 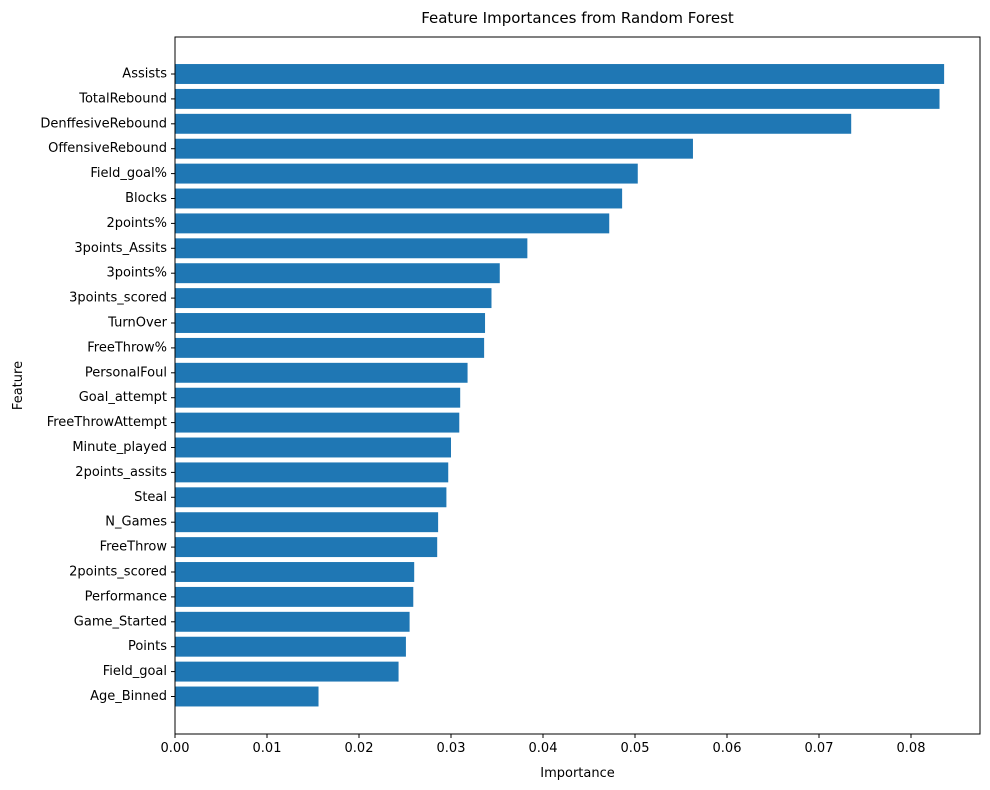 I want to click on y-tick-label: Field_goal, so click(x=135, y=671).